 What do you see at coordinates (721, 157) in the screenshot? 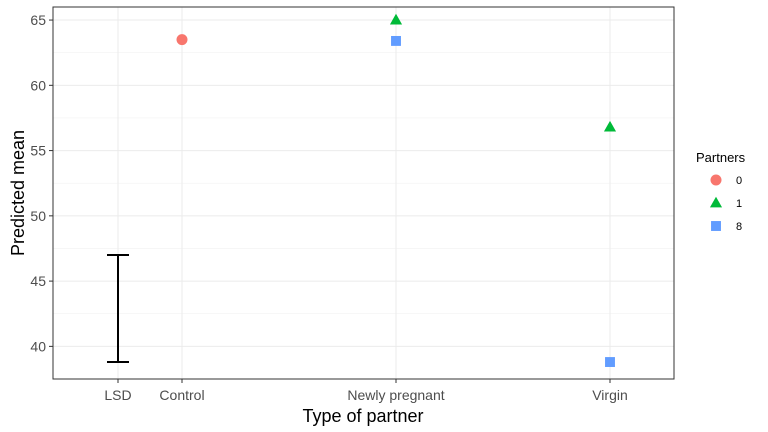
I see `legend-title: Partners` at bounding box center [721, 157].